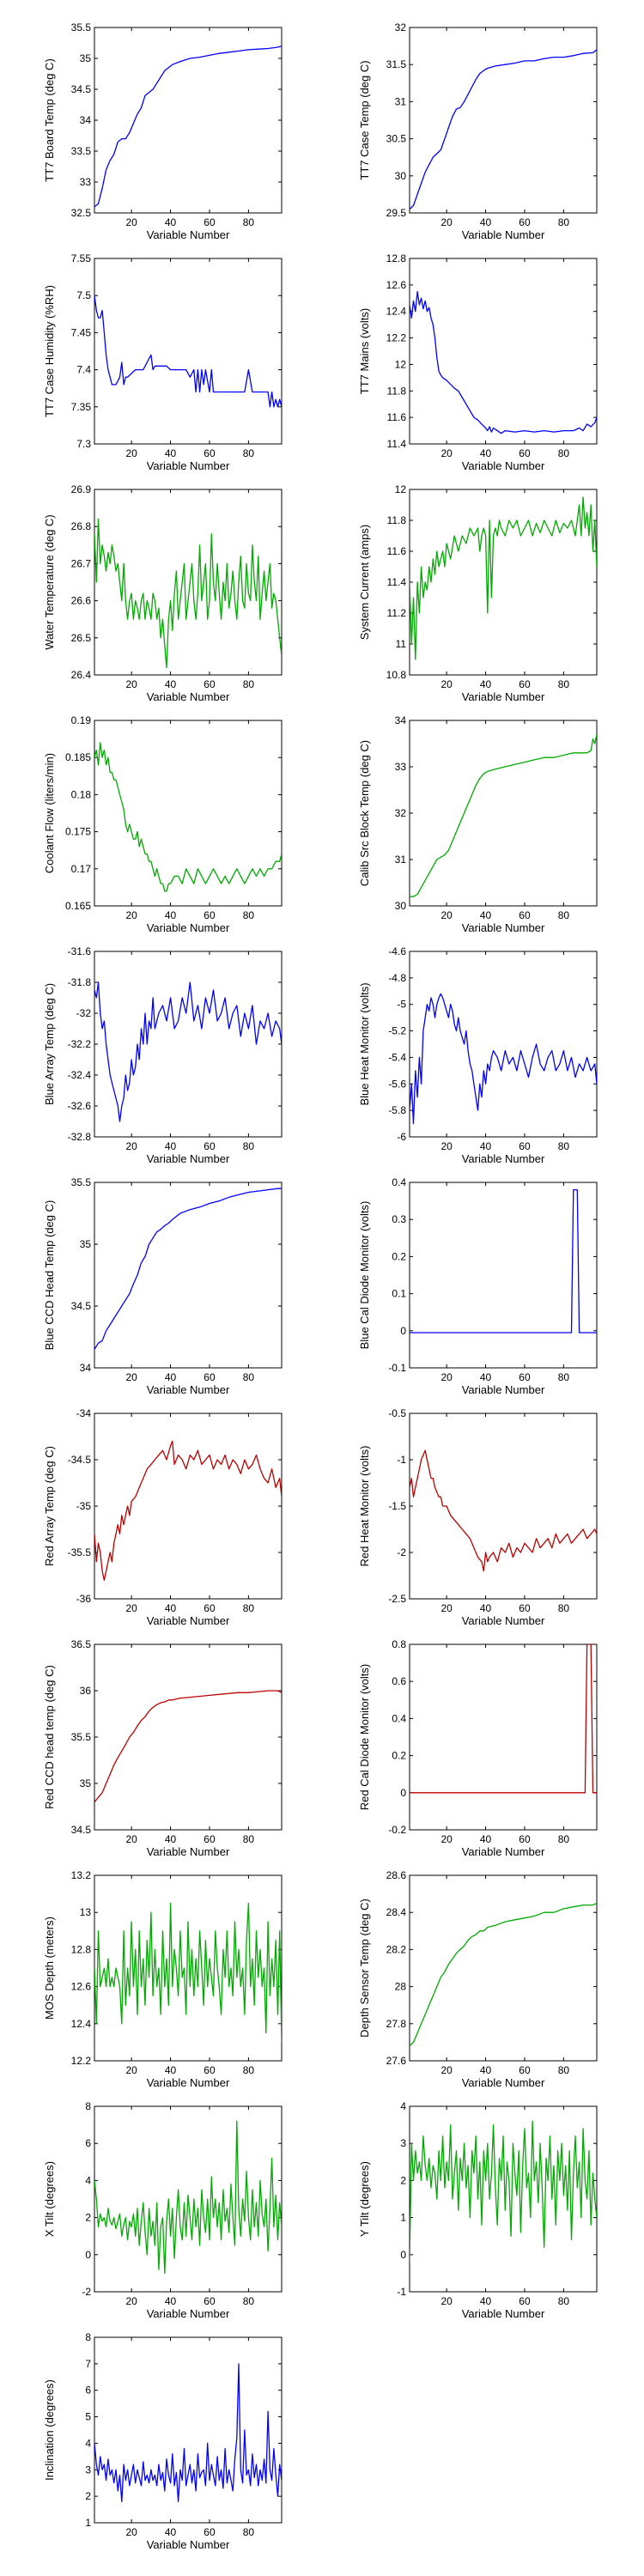 The width and height of the screenshot is (644, 2576). I want to click on y-tick-label: -5, so click(401, 1005).